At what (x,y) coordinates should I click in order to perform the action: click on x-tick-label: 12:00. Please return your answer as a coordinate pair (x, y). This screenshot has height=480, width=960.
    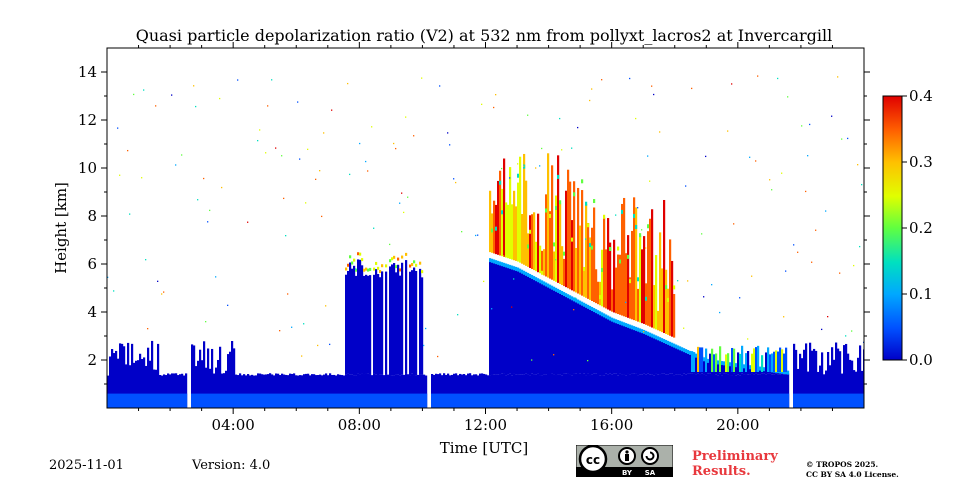
    Looking at the image, I should click on (485, 425).